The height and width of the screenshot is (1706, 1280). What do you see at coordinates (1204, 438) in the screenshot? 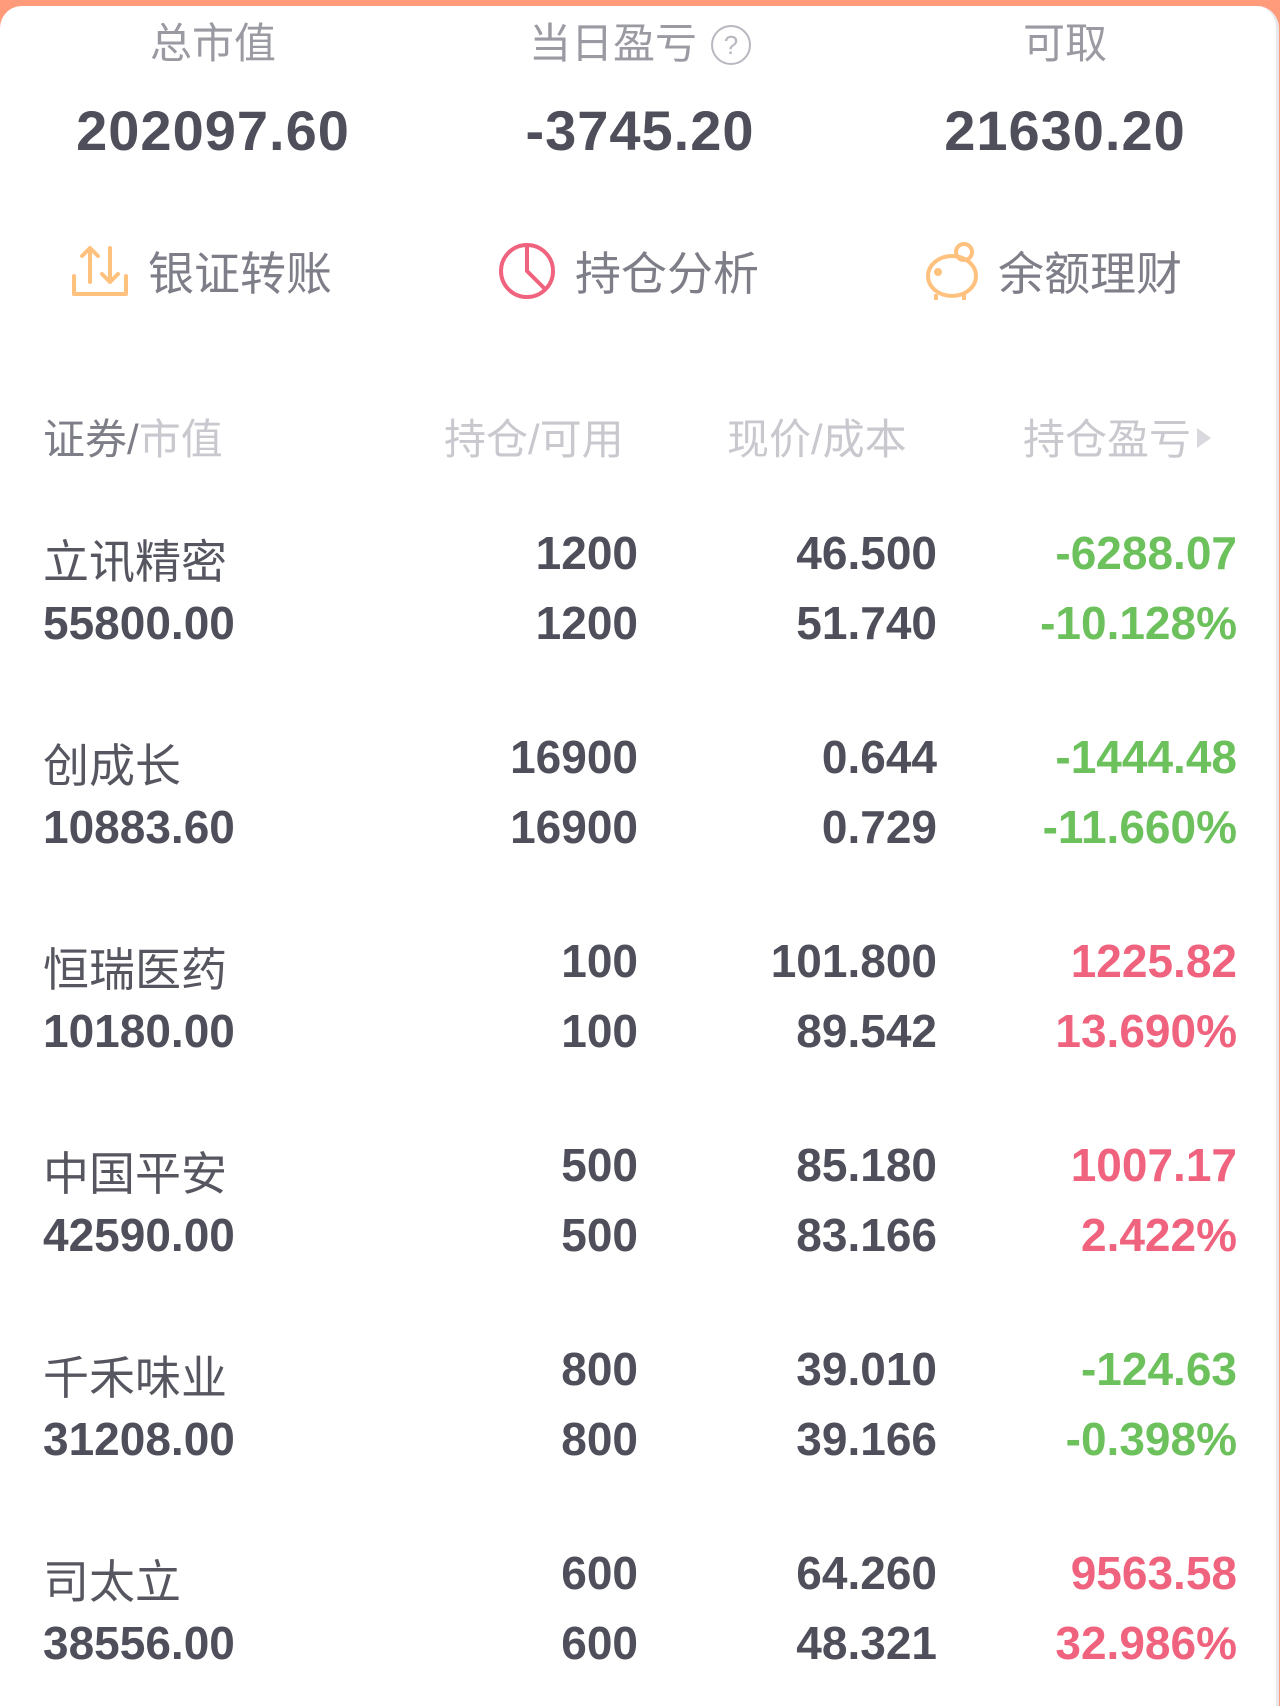
I see `sort-triangle-icon` at bounding box center [1204, 438].